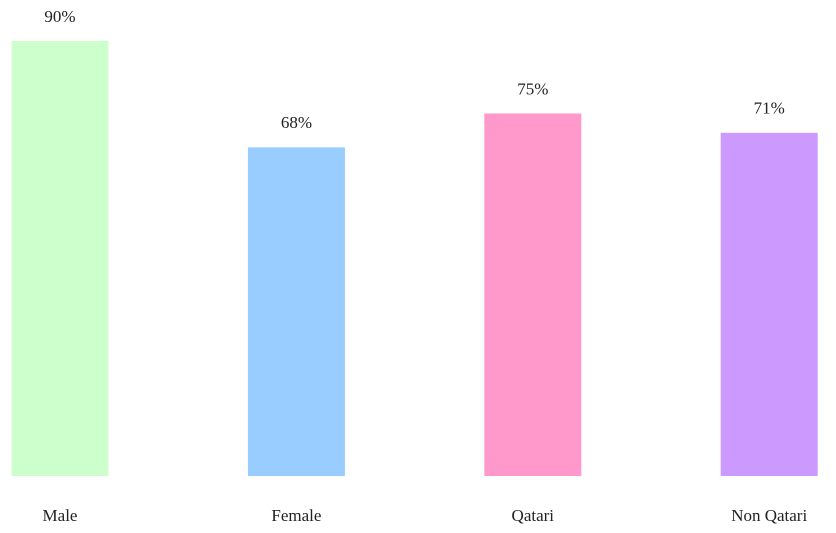  Describe the element at coordinates (532, 88) in the screenshot. I see `value-label: 75%` at that location.